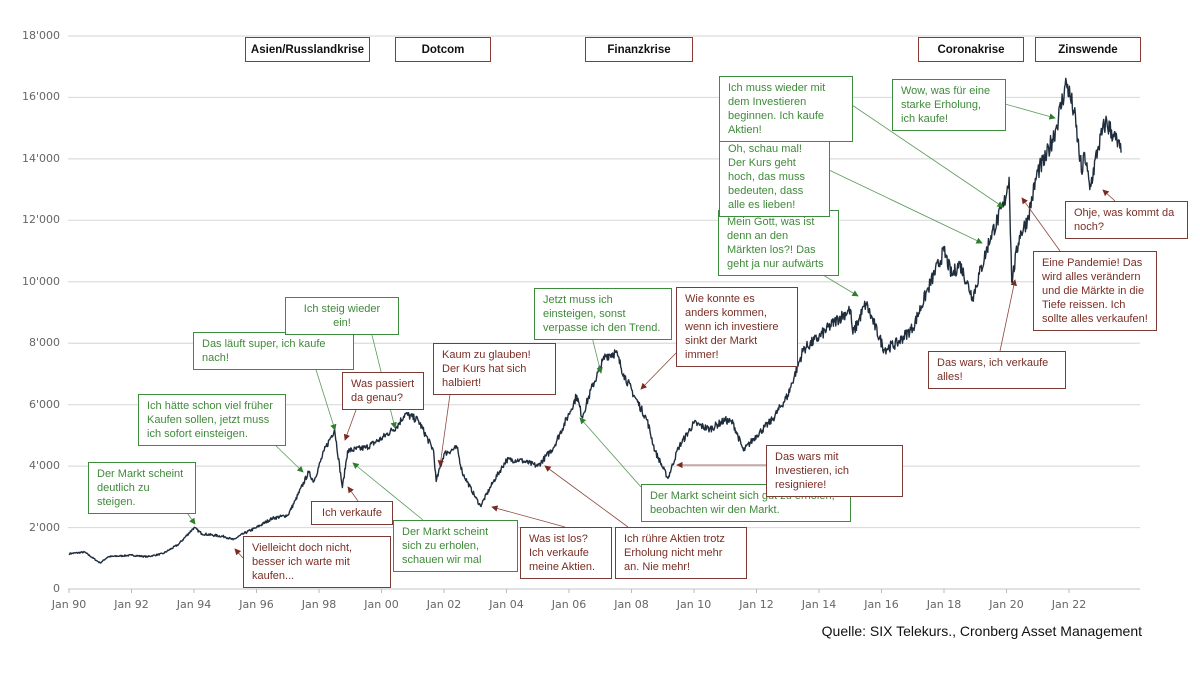 Image resolution: width=1200 pixels, height=676 pixels. I want to click on annotation-red-11: Ohje, was kommt da noch?, so click(1126, 220).